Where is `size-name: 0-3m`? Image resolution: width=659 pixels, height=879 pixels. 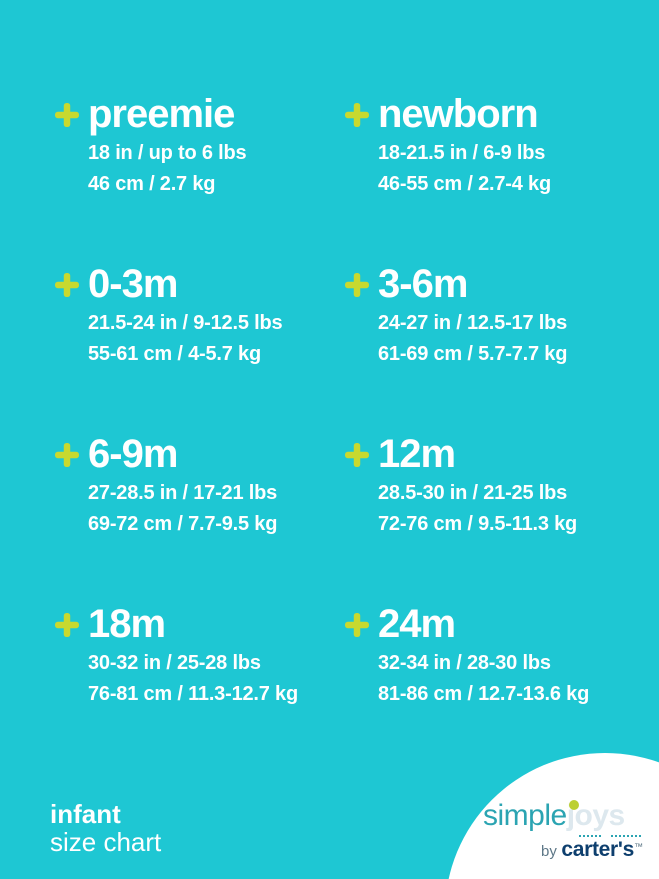
size-name: 0-3m is located at coordinates (133, 284).